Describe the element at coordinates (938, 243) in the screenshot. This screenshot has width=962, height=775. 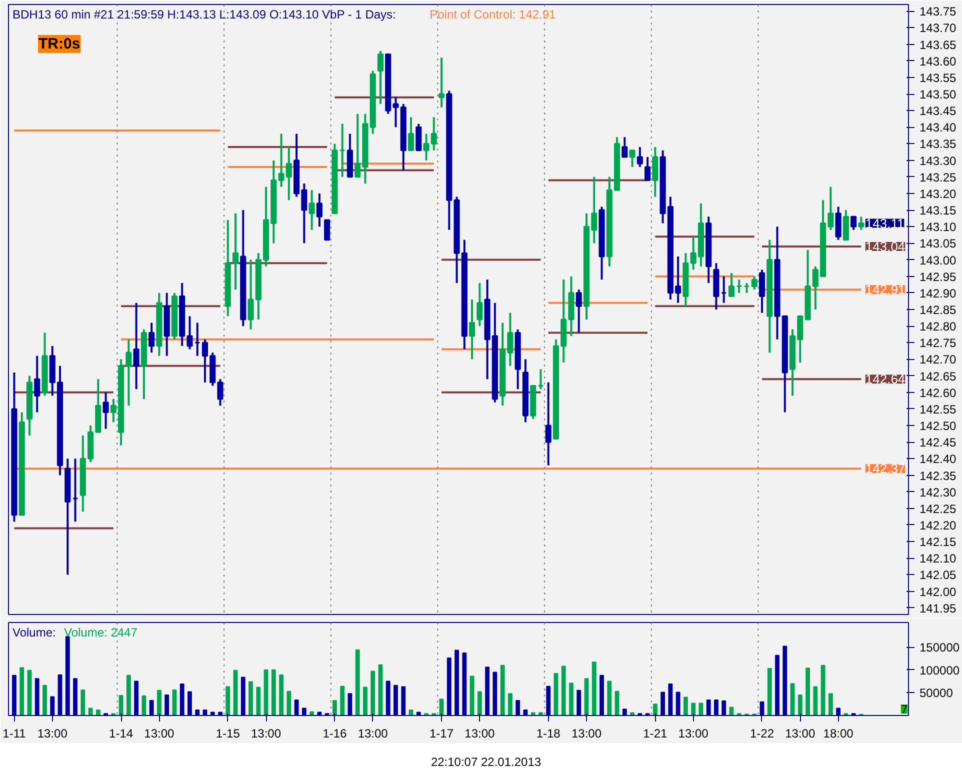
I see `y-tick-label: 143.05` at that location.